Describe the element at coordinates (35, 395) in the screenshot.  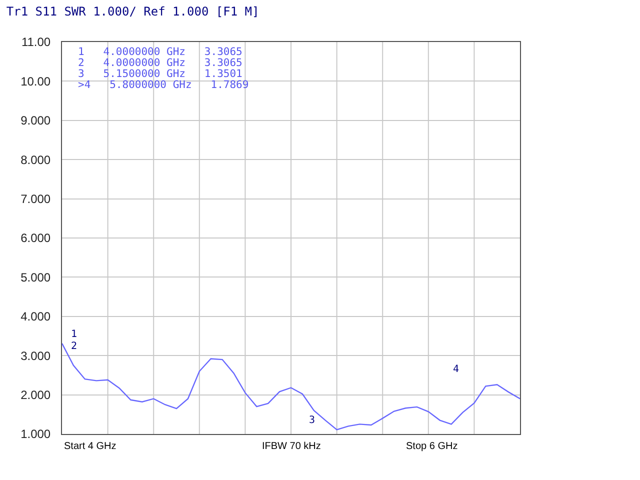
I see `y-tick-label: 2.000` at that location.